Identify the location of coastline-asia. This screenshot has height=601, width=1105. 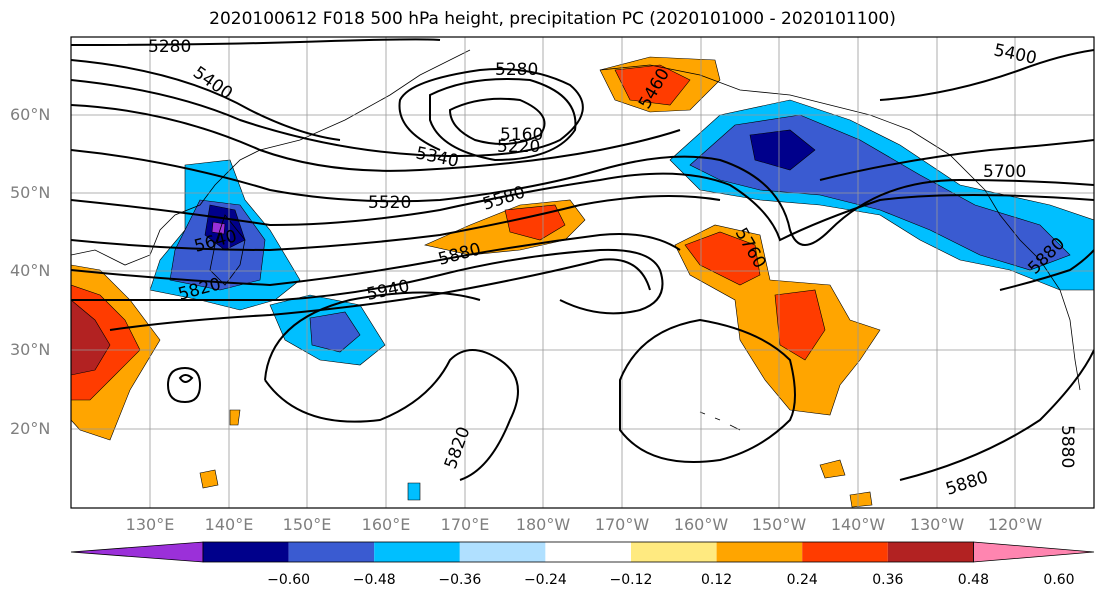
(271, 157).